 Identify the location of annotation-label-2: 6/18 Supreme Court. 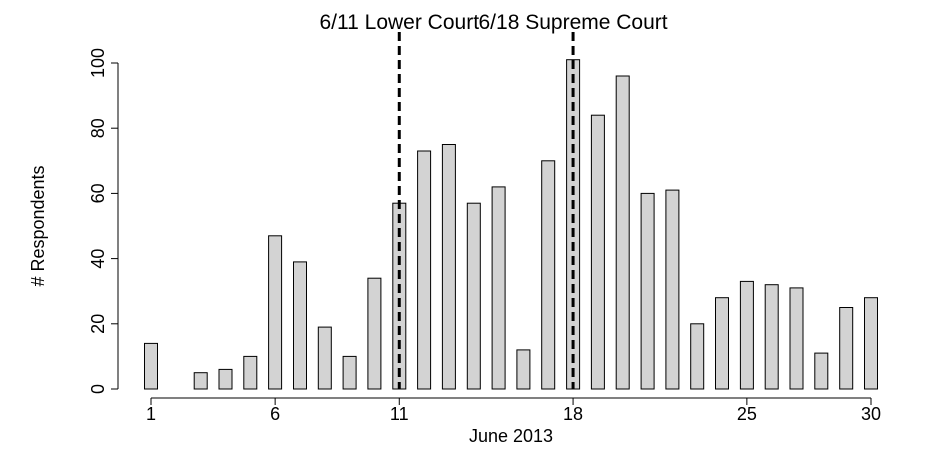
(573, 22).